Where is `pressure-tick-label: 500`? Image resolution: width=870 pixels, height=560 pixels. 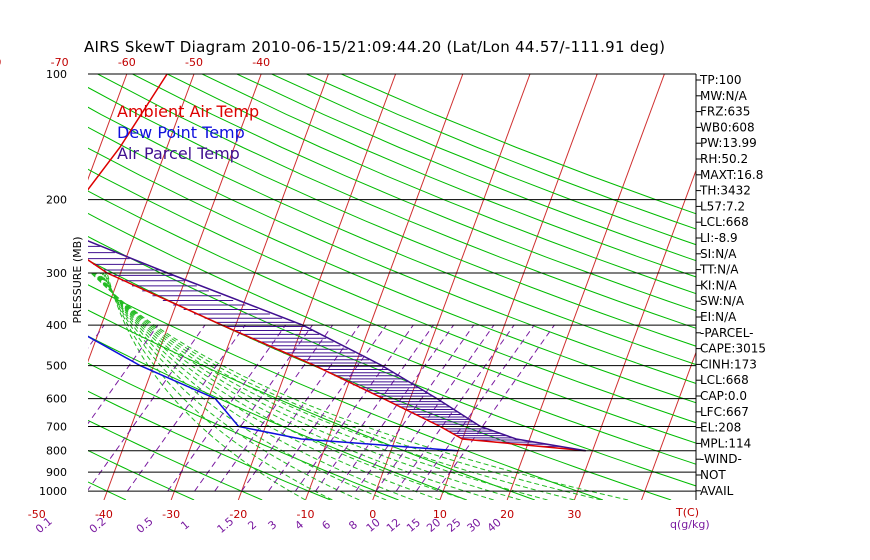 pressure-tick-label: 500 is located at coordinates (56, 366).